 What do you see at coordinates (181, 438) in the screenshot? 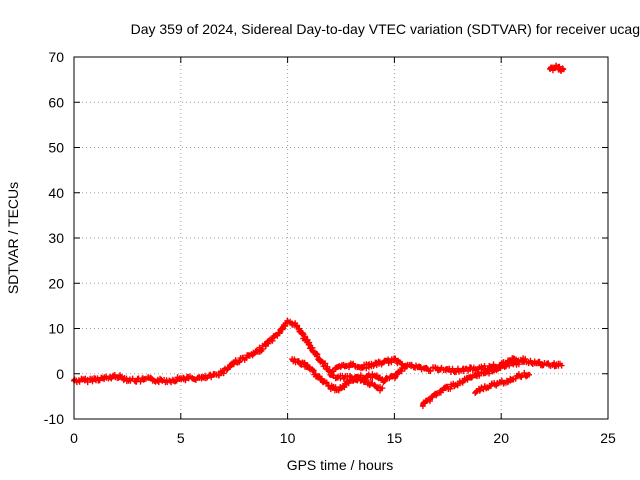
I see `x-tick-label: 5` at bounding box center [181, 438].